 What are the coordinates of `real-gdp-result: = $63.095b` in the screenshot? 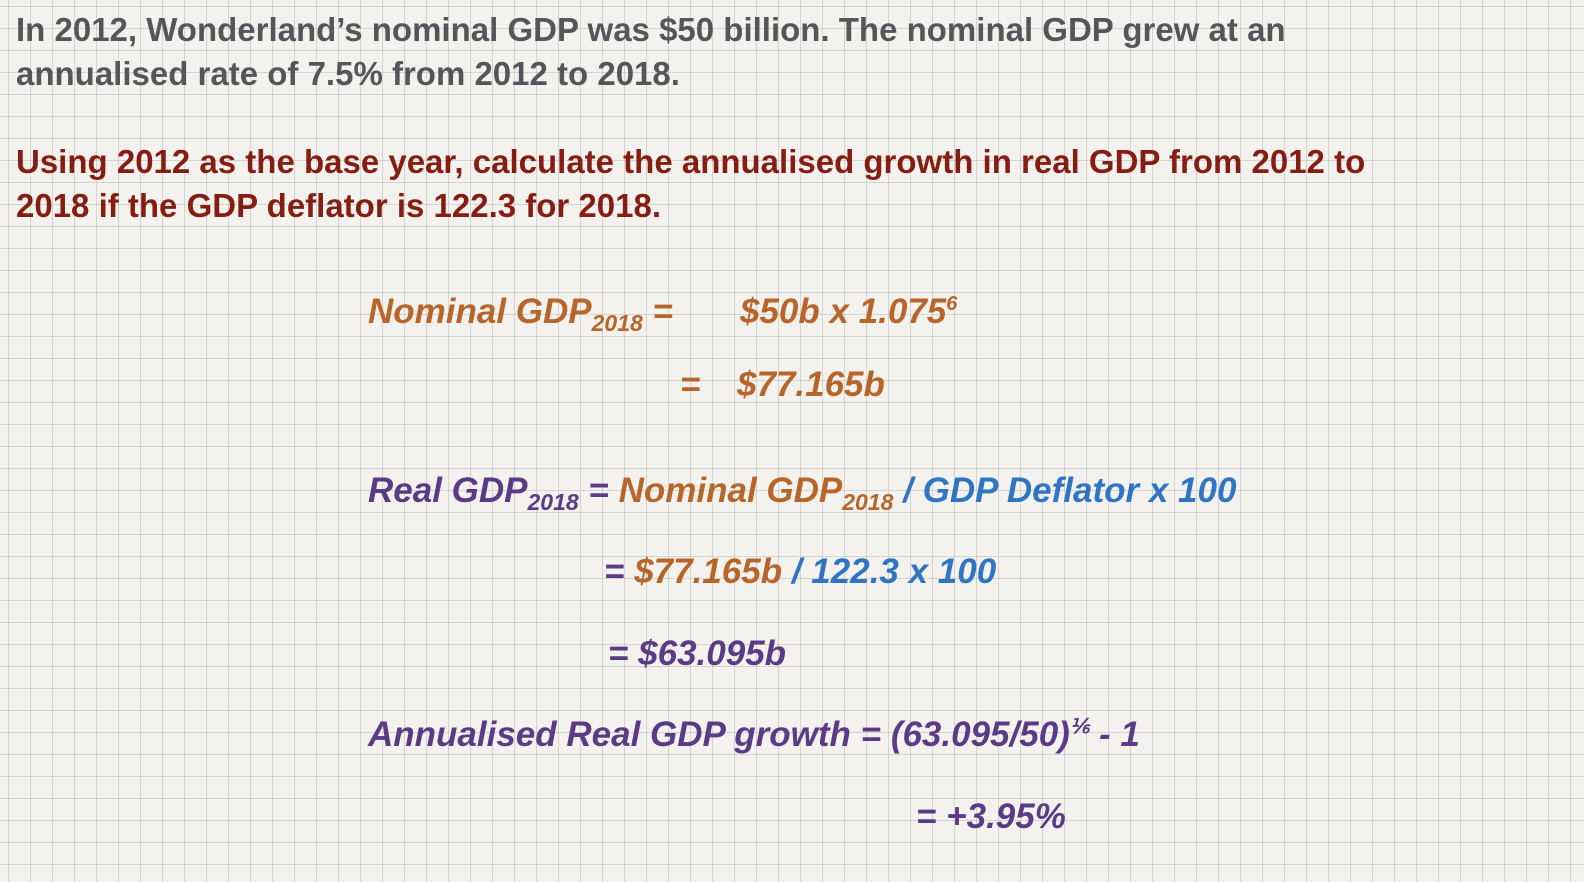 It's located at (697, 653).